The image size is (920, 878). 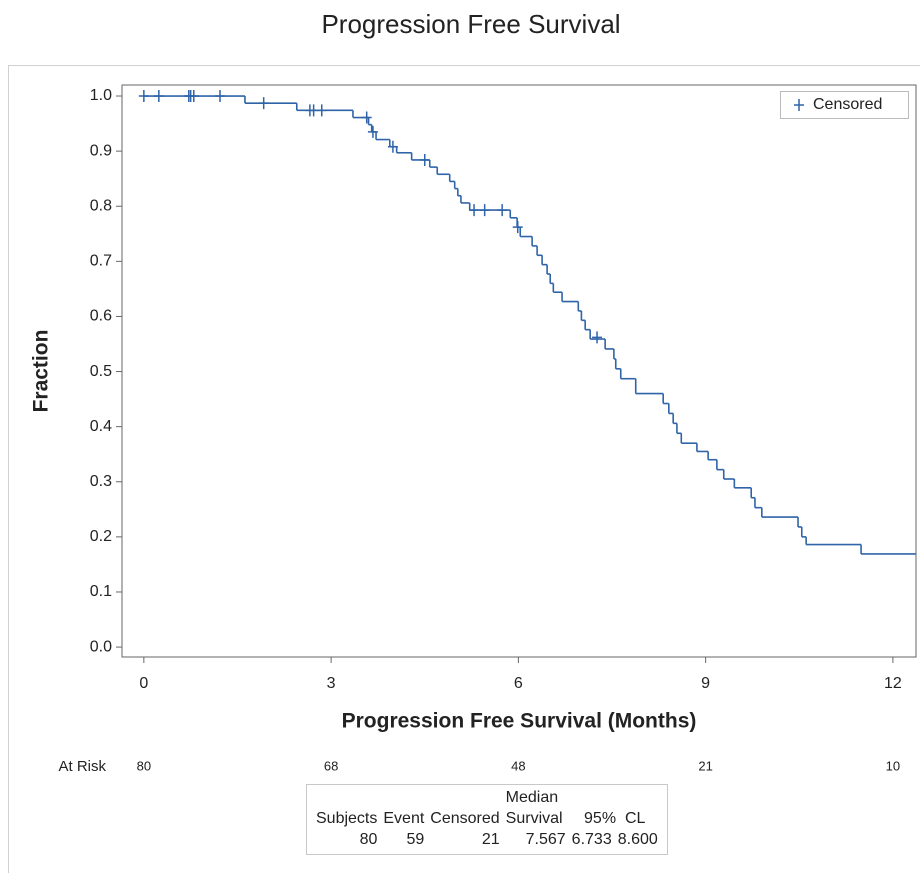 What do you see at coordinates (893, 765) in the screenshot?
I see `at-risk-value: 10` at bounding box center [893, 765].